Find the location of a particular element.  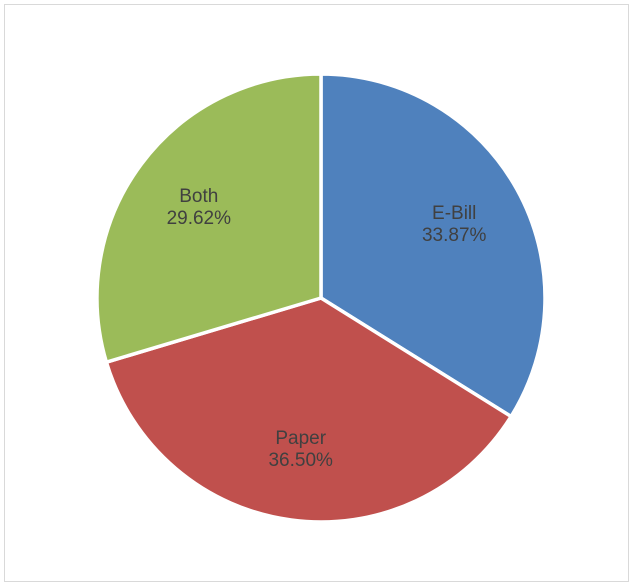

data-label-category: E-Bill is located at coordinates (454, 213).